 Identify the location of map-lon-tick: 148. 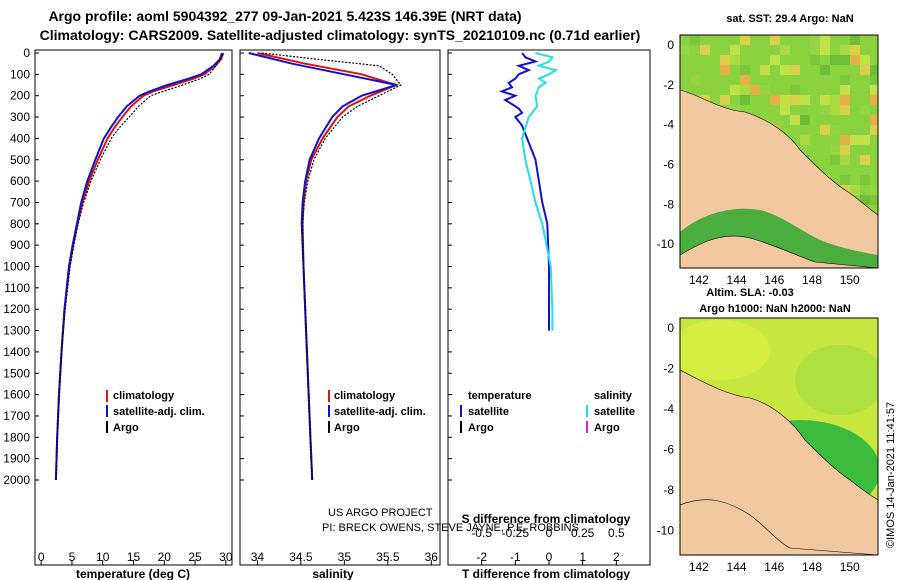
(812, 567).